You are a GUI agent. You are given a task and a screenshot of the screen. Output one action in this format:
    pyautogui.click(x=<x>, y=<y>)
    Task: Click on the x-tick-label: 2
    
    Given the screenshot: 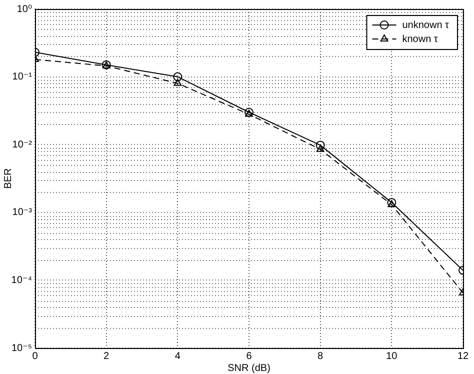 What is the action you would take?
    pyautogui.click(x=107, y=356)
    